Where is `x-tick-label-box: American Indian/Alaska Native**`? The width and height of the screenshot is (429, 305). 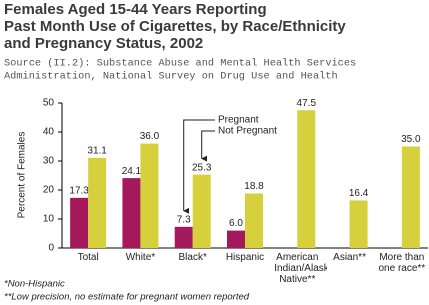 x-tick-label-box: American Indian/Alaska Native** is located at coordinates (301, 268).